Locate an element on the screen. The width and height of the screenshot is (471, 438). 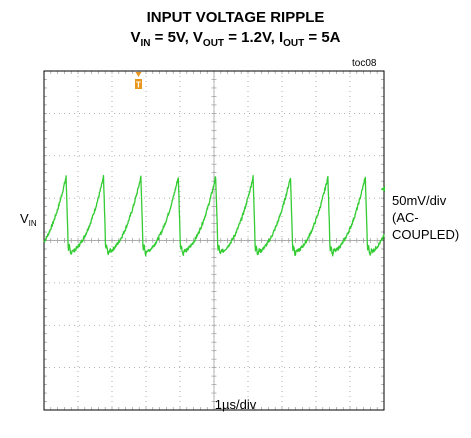
subtitle-vout-symbol: V is located at coordinates (197, 37).